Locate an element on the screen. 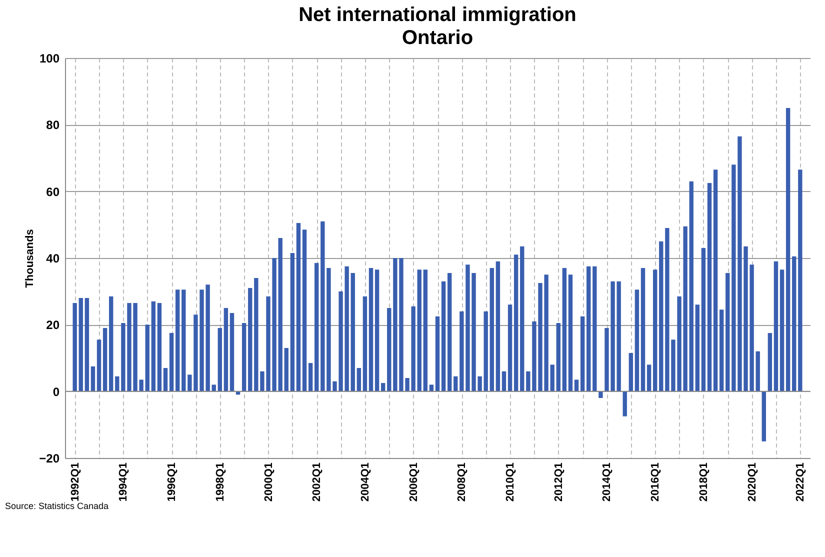 The width and height of the screenshot is (825, 557). y-tick-label: 0 is located at coordinates (56, 391).